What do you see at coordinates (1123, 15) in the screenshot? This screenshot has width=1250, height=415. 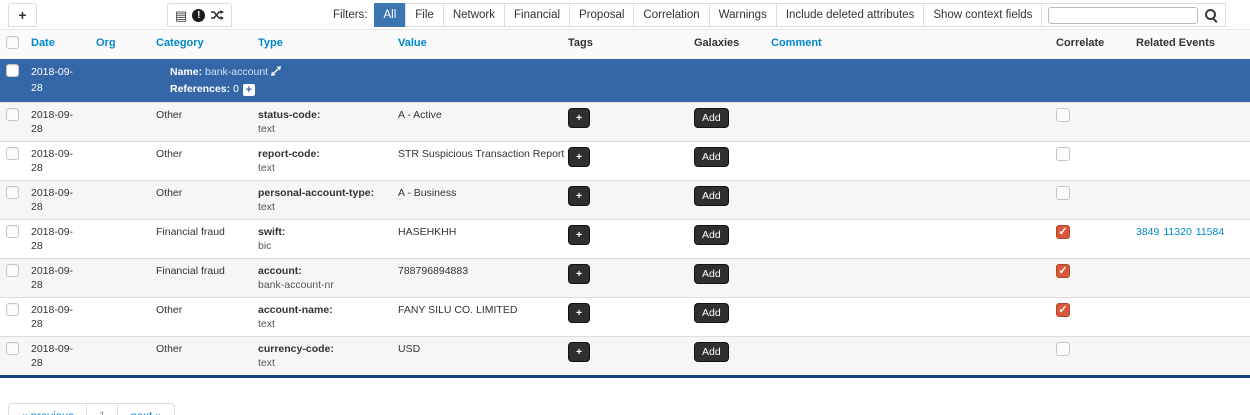 I see `search-input` at bounding box center [1123, 15].